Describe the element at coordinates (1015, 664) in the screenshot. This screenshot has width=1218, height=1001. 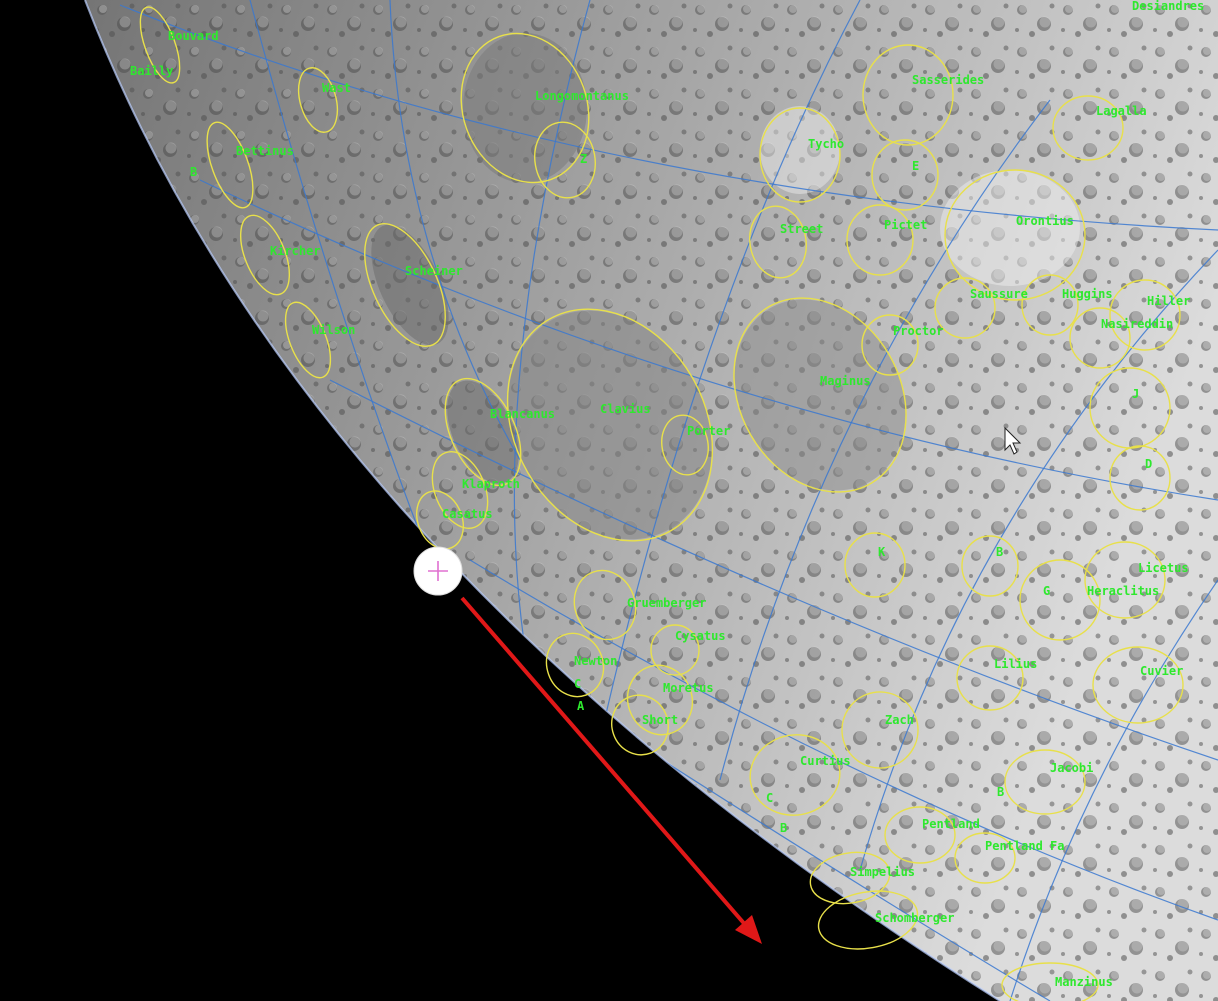
I see `crater-label: Lilius` at that location.